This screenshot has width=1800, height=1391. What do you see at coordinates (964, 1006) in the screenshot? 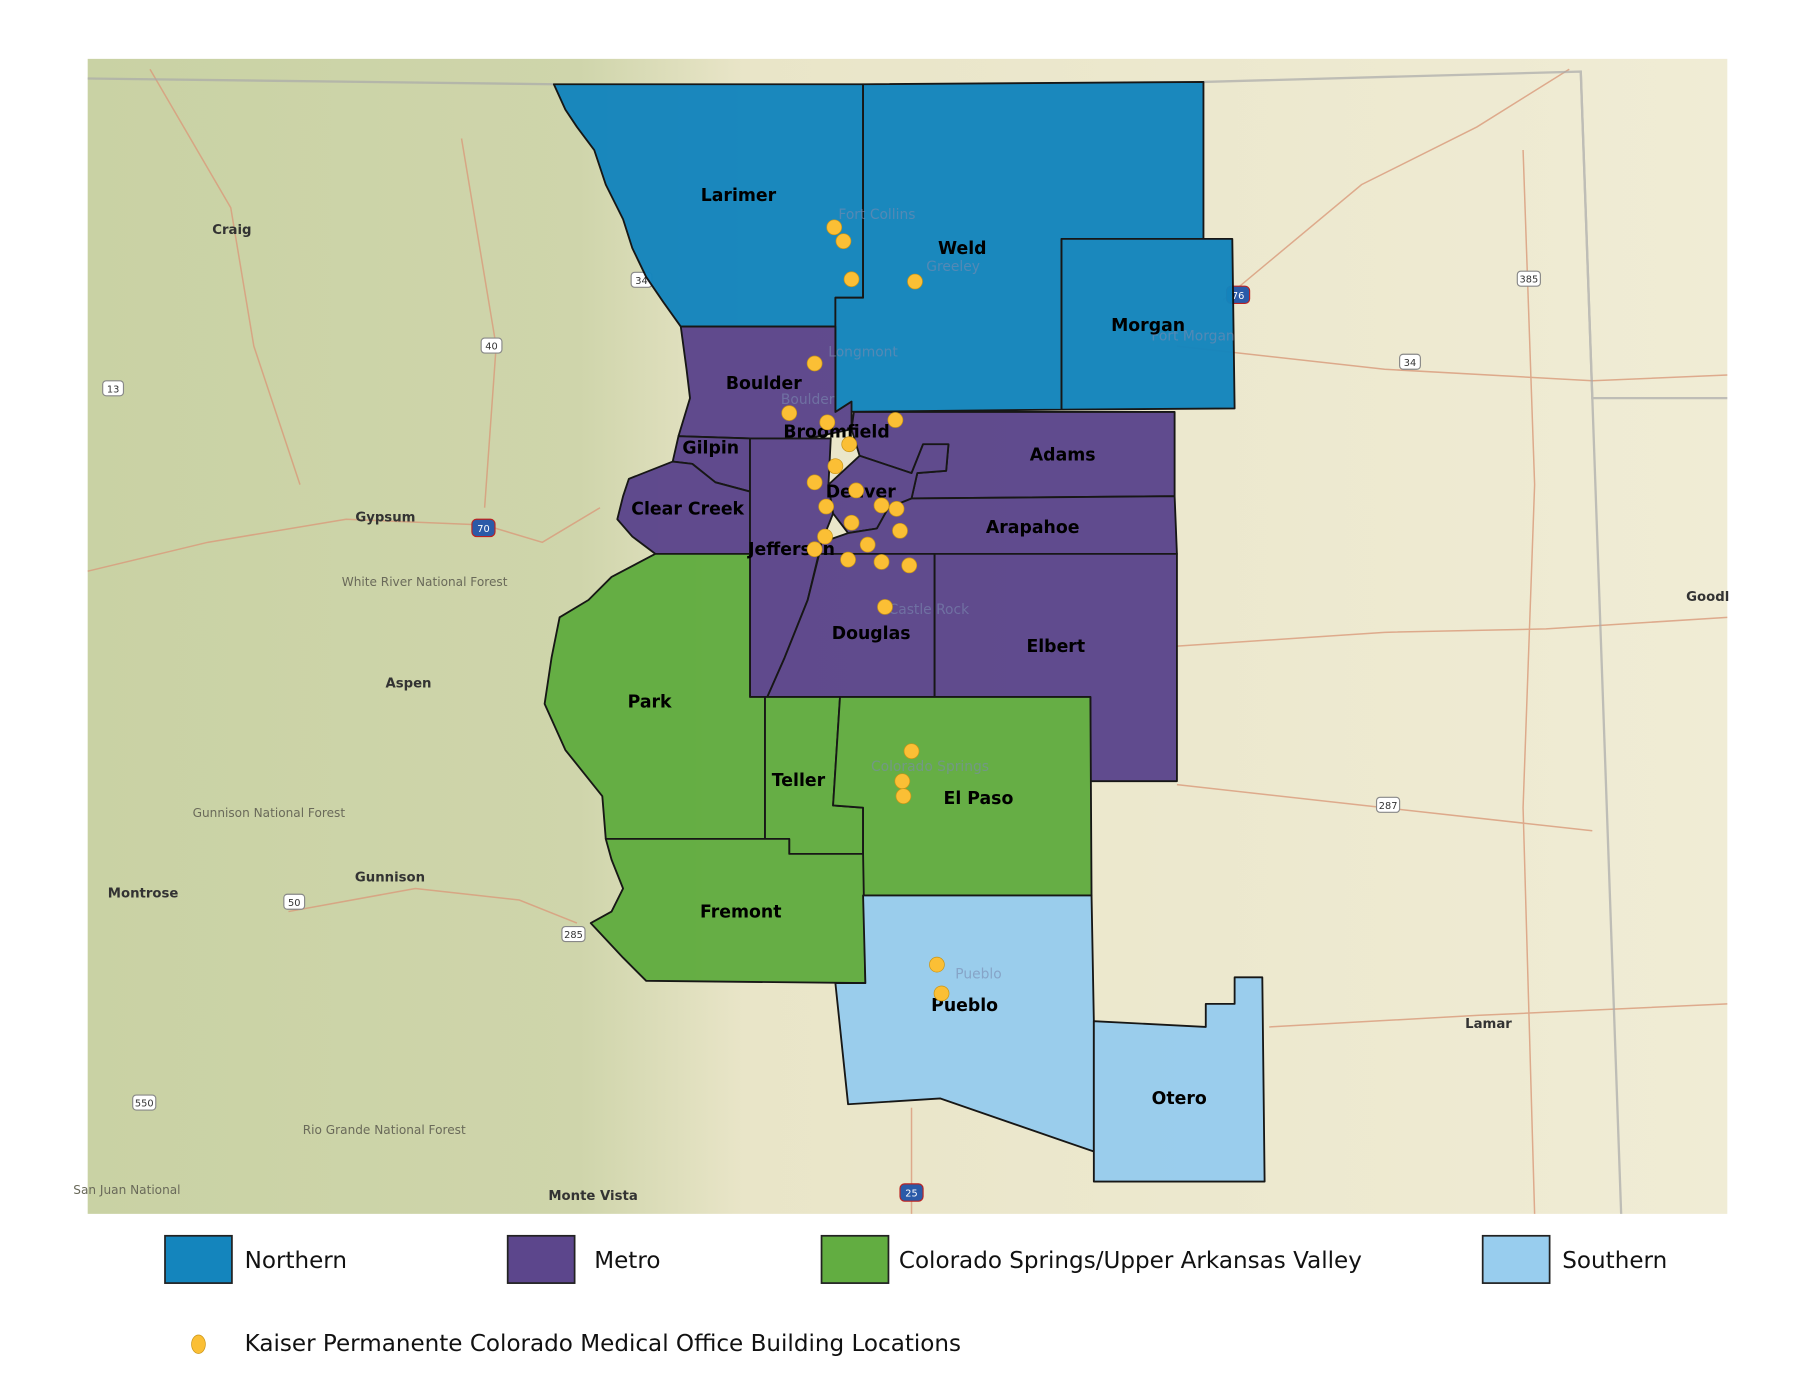
I see `county-label: Pueblo` at bounding box center [964, 1006].